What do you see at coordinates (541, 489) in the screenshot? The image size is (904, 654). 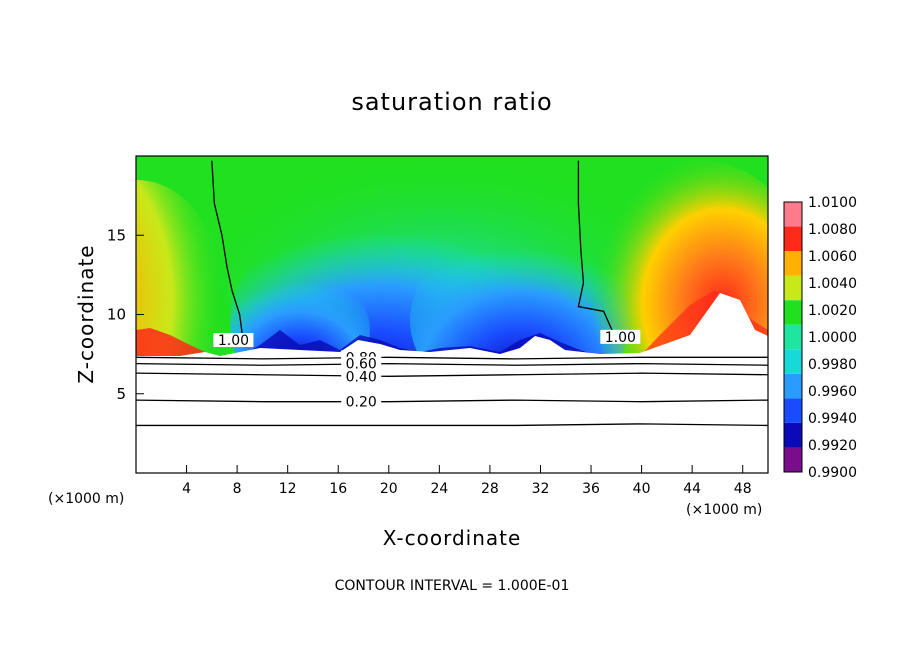 I see `x-tick-label: 32` at bounding box center [541, 489].